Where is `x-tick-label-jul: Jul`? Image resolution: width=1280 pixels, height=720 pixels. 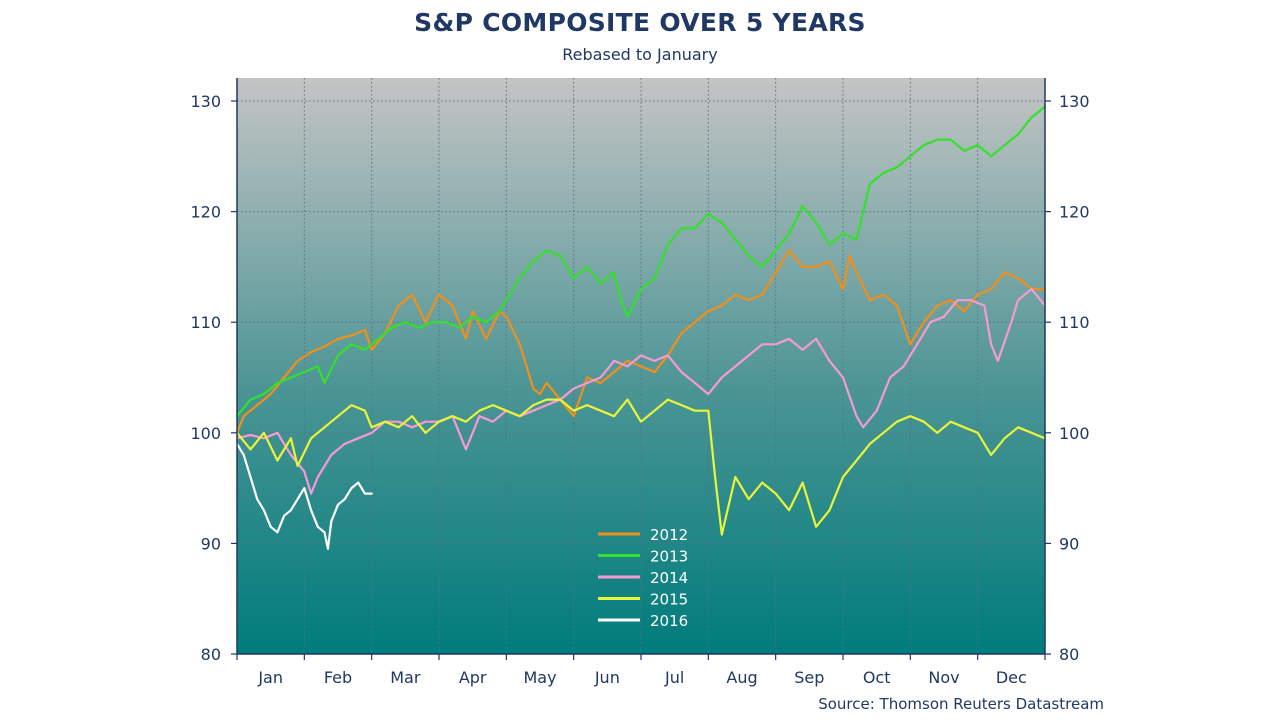 x-tick-label-jul: Jul is located at coordinates (674, 677).